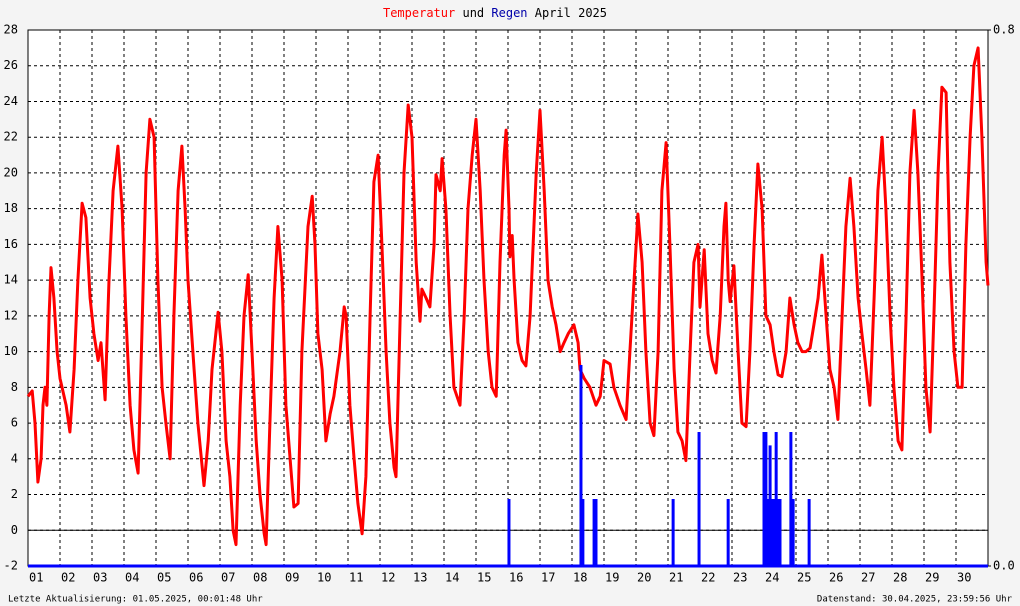 The width and height of the screenshot is (1020, 606). What do you see at coordinates (612, 578) in the screenshot?
I see `x-tick-label: 19` at bounding box center [612, 578].